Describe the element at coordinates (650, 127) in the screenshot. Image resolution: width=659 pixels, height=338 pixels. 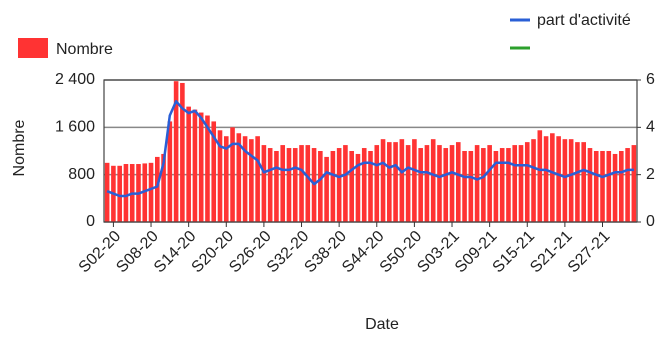
I see `y2-tick-label: 4` at that location.